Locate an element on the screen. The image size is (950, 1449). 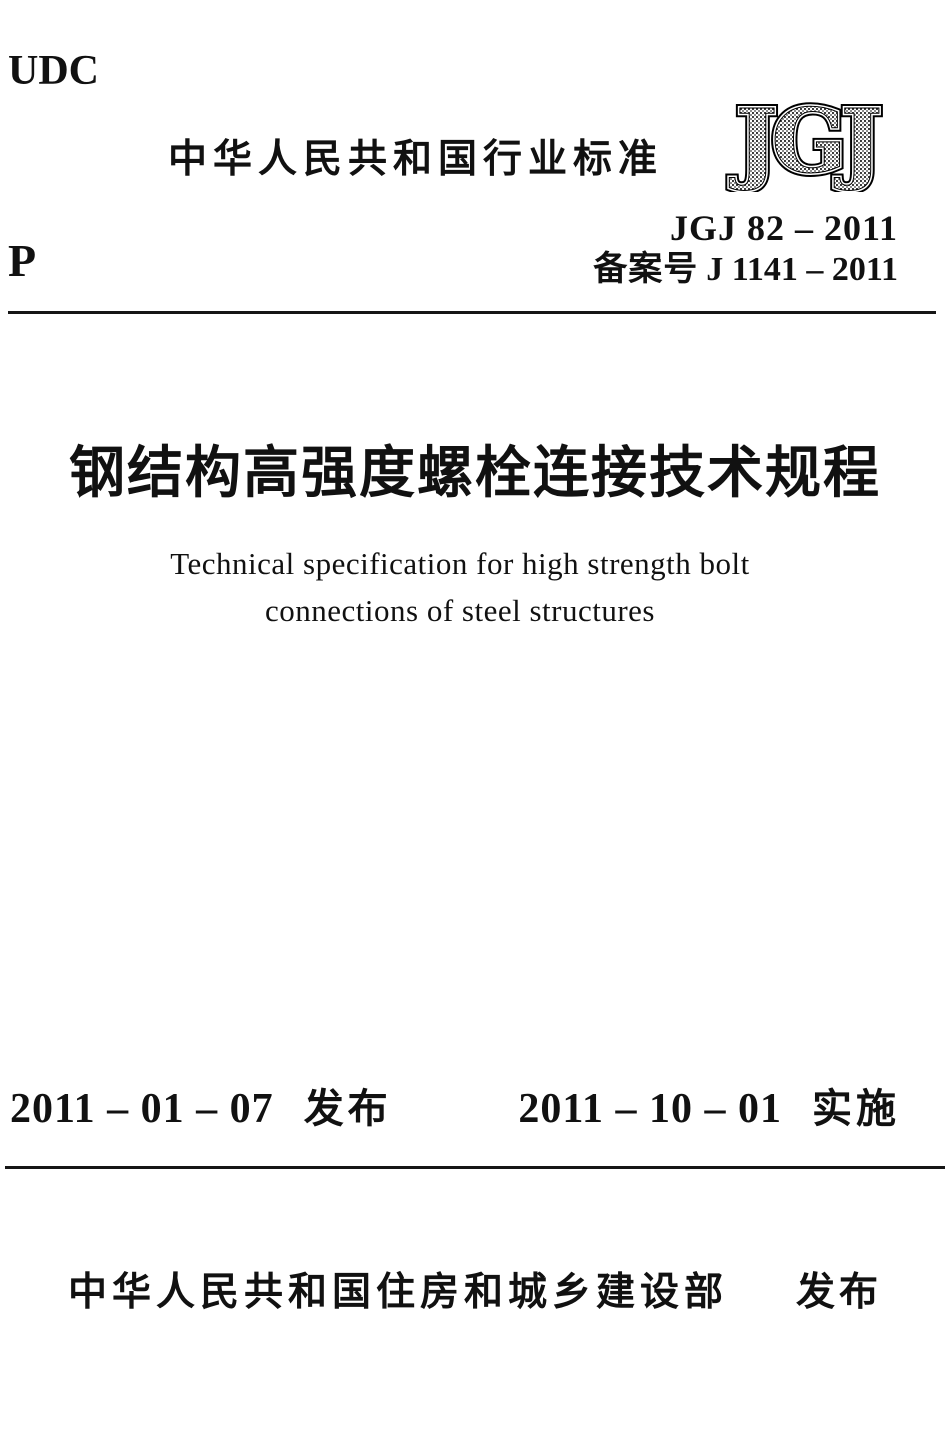
publisher-row: 中华人民共和国住房和城乡建设部 发布 is located at coordinates (475, 1293).